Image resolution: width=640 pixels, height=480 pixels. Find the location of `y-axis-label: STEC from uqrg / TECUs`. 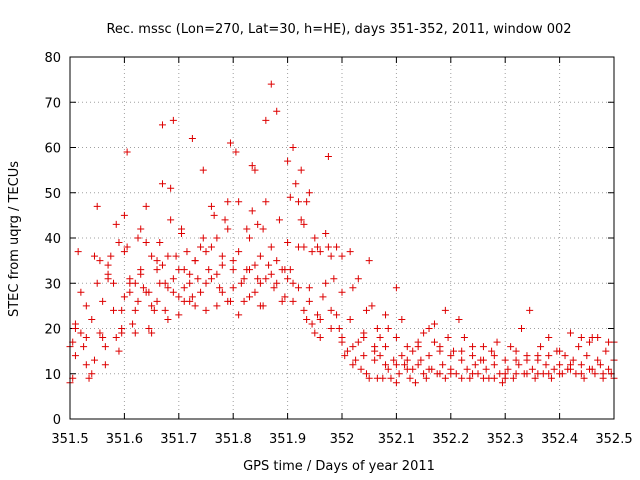

y-axis-label: STEC from uqrg / TECUs is located at coordinates (14, 239).